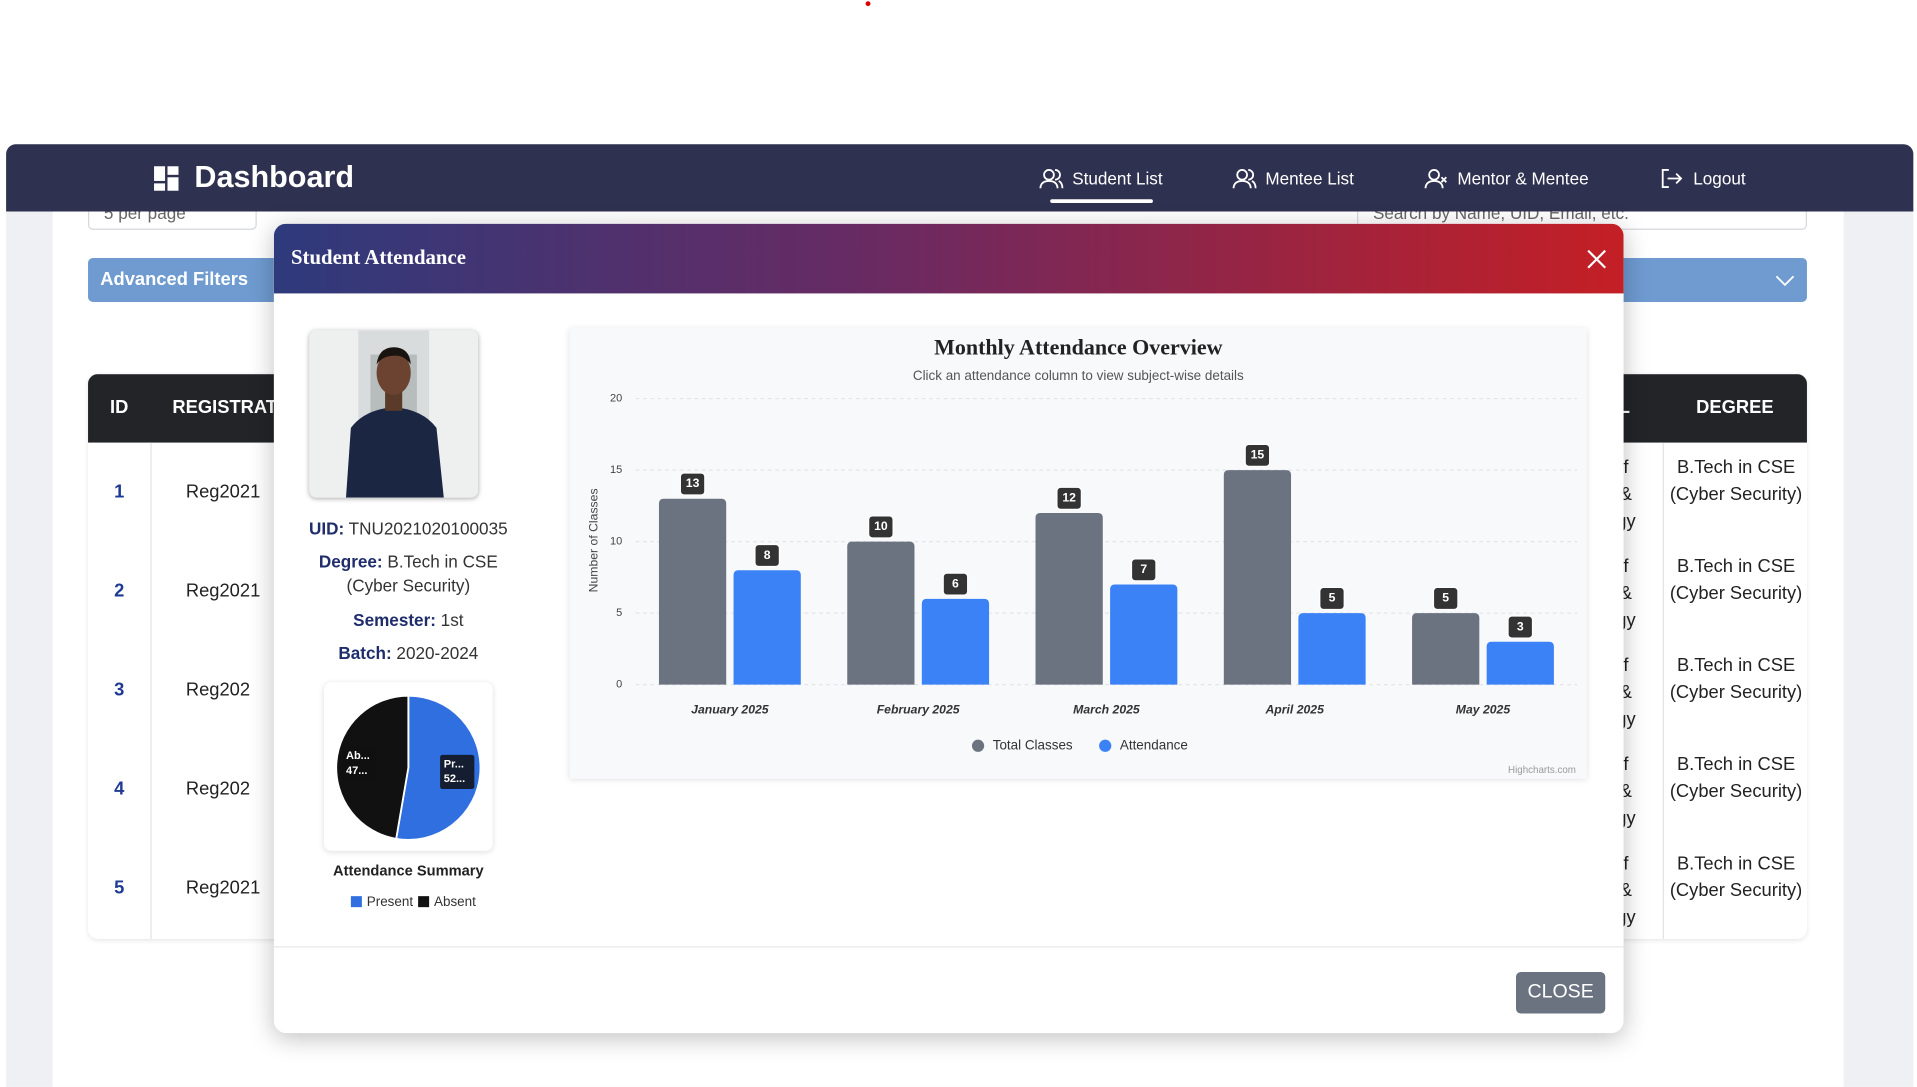 The width and height of the screenshot is (1917, 1087). What do you see at coordinates (327, 528) in the screenshot?
I see `uid-label: UID:` at bounding box center [327, 528].